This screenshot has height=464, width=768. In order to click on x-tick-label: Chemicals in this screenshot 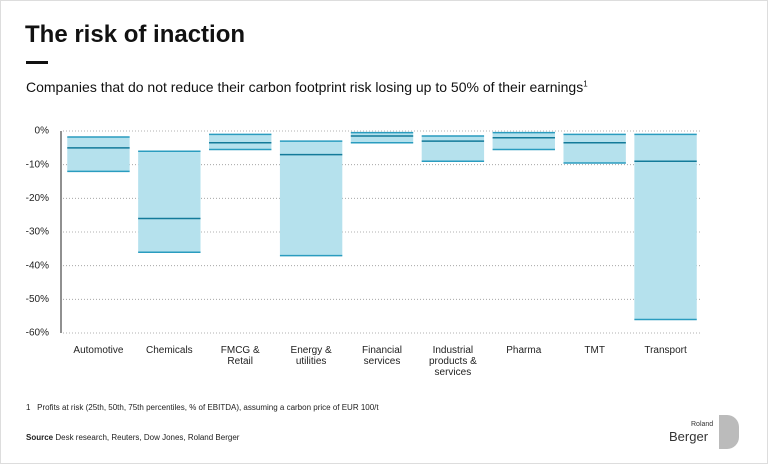, I will do `click(169, 350)`.